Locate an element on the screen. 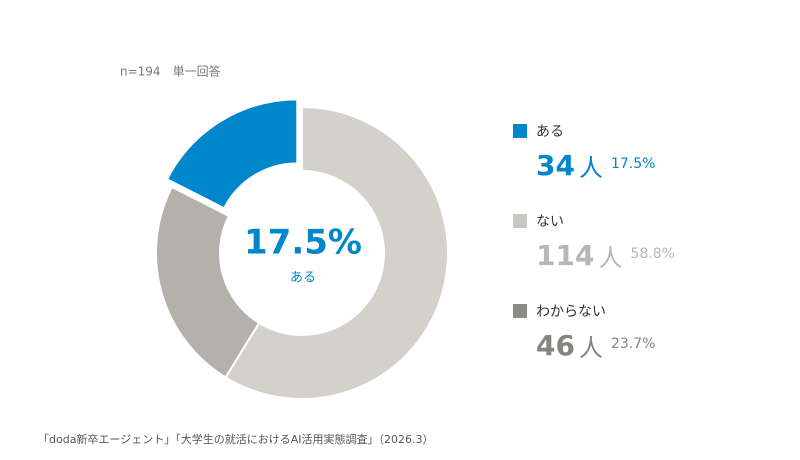 This screenshot has width=800, height=460. legend-label: ある is located at coordinates (550, 132).